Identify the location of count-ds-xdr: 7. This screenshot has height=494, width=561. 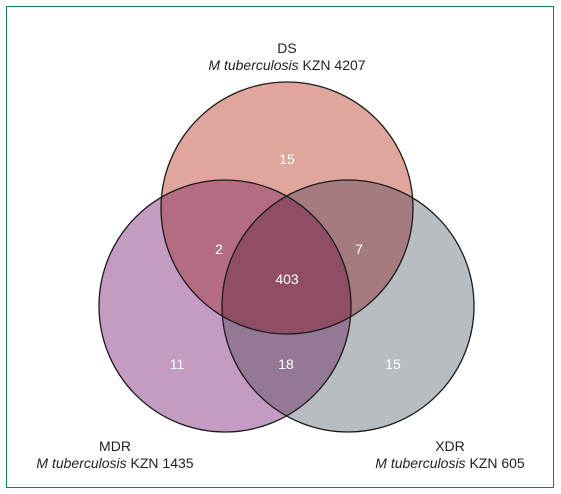
(359, 249).